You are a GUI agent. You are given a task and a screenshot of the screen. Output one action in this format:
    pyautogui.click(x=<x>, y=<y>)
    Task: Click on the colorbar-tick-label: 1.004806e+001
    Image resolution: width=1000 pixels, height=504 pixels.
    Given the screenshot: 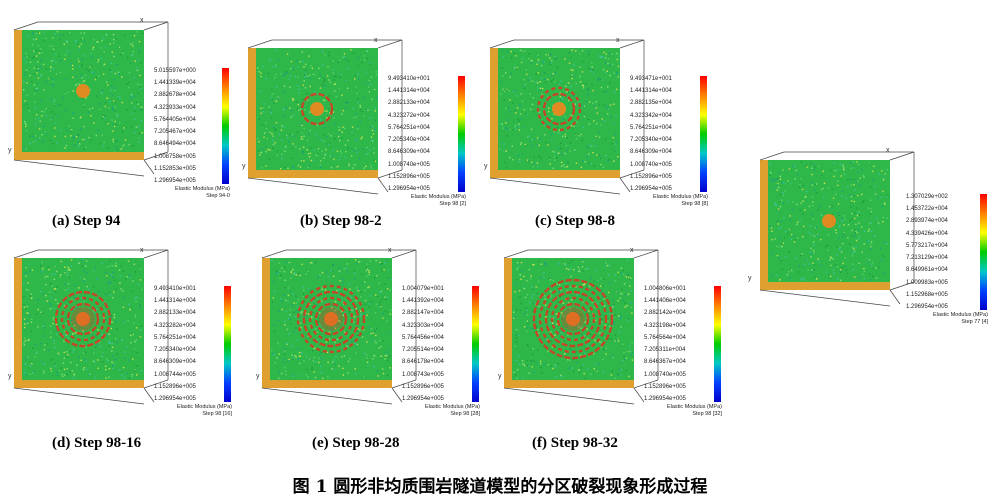 What is the action you would take?
    pyautogui.click(x=665, y=289)
    